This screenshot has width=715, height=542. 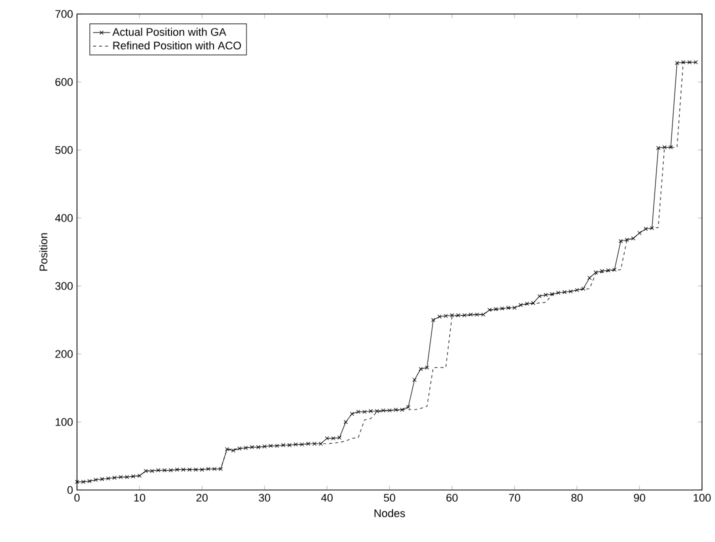 What do you see at coordinates (169, 32) in the screenshot?
I see `legend-label: Actual Position with GA` at bounding box center [169, 32].